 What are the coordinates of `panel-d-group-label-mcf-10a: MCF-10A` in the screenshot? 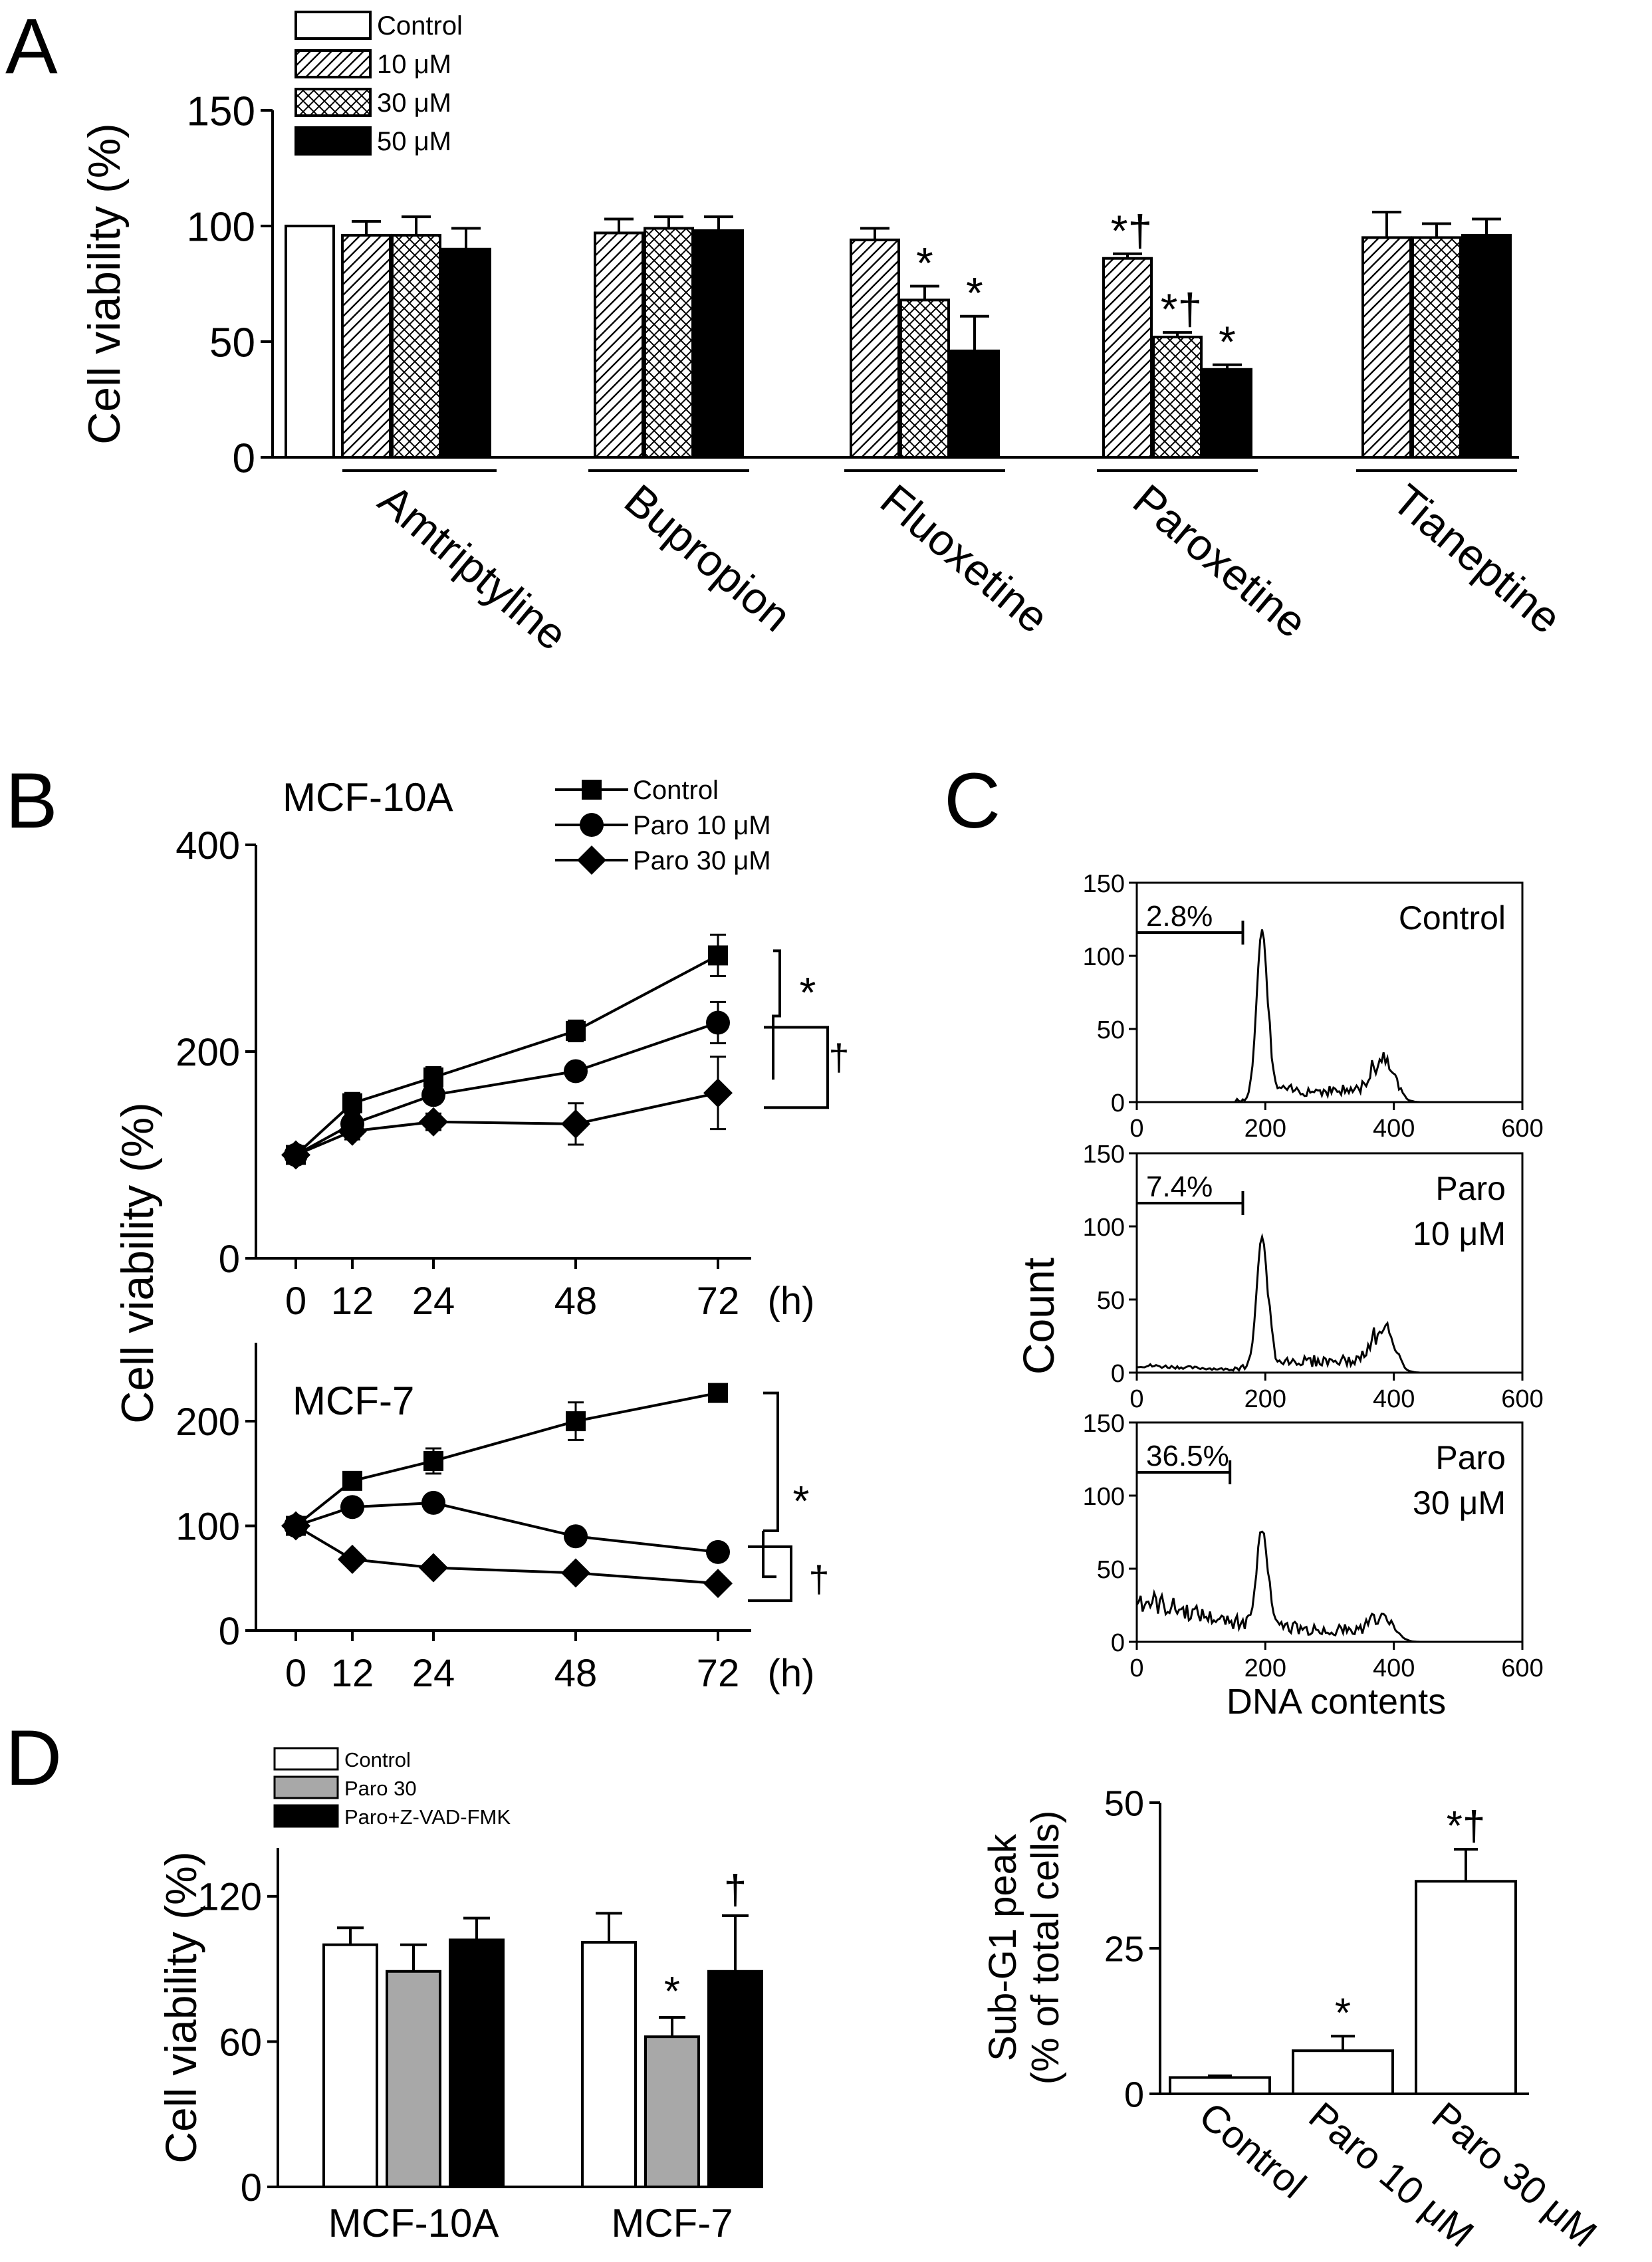 It's located at (413, 2223).